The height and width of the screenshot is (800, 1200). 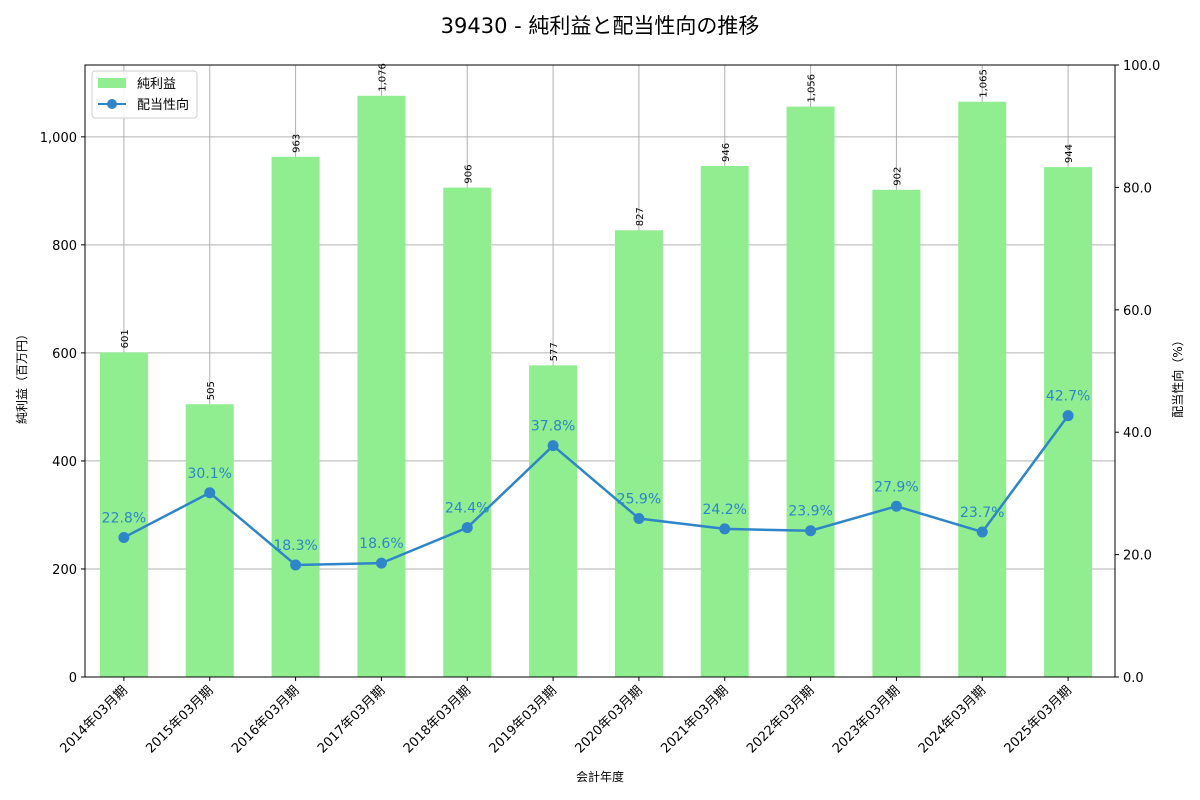 What do you see at coordinates (725, 510) in the screenshot?
I see `data-point-label: 24.2%` at bounding box center [725, 510].